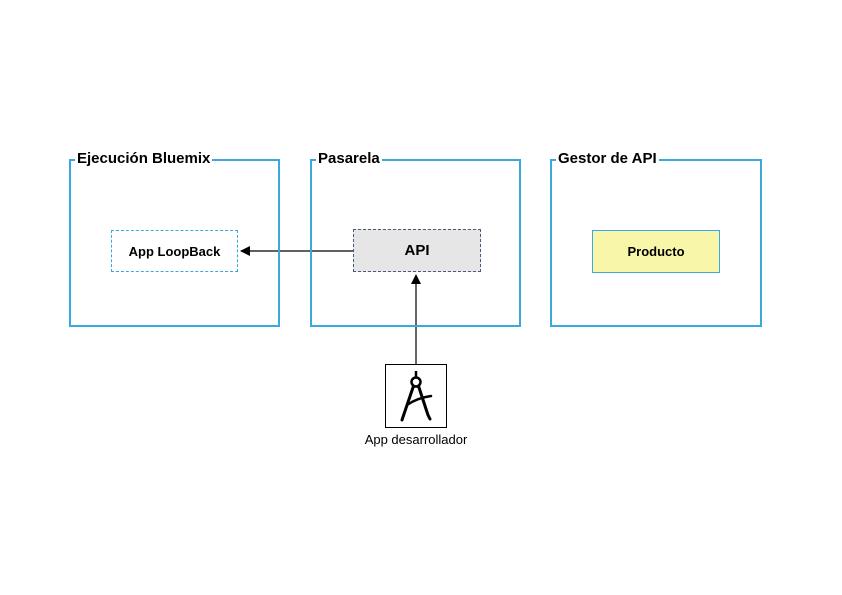  I want to click on loopback-app-node: App LoopBack, so click(174, 251).